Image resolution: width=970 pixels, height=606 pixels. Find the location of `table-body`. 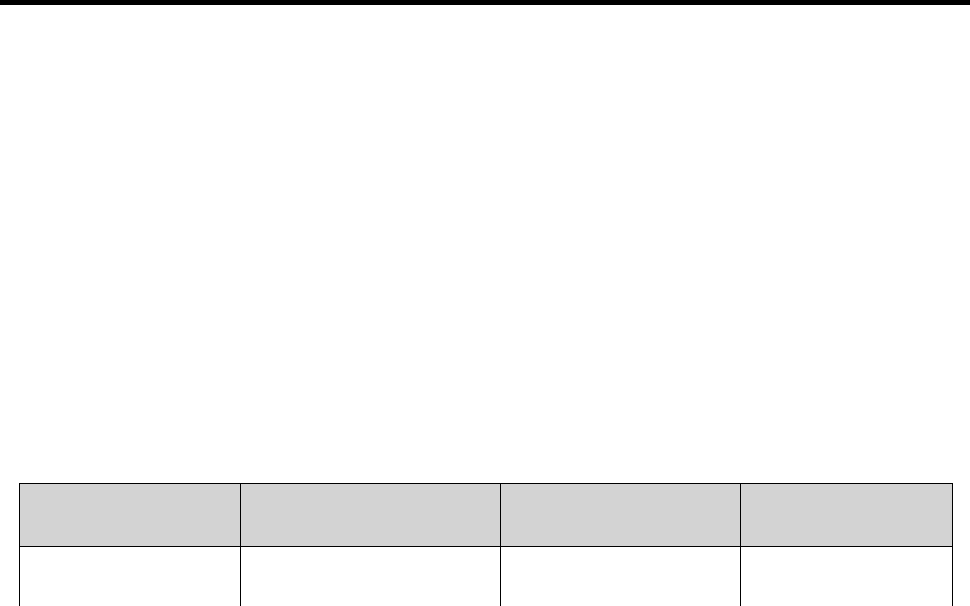

table-body is located at coordinates (486, 576).